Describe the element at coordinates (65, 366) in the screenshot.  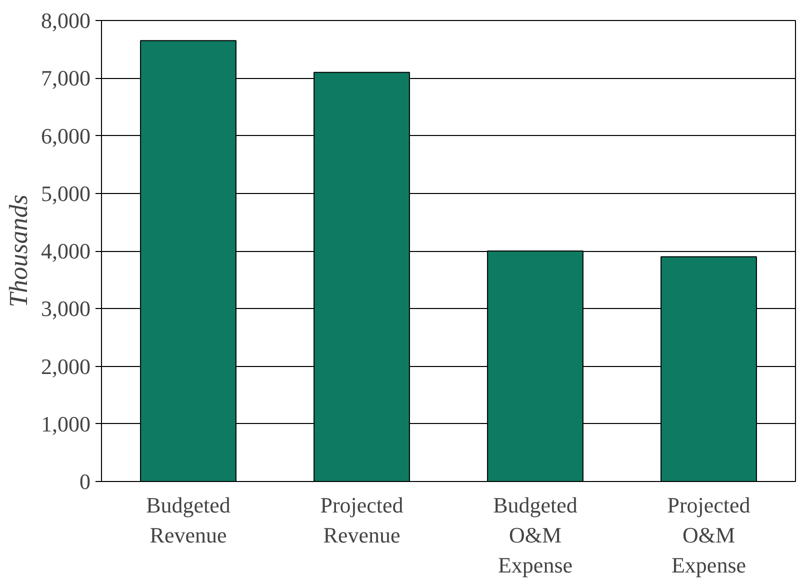
I see `y-tick-label: 2,000` at that location.